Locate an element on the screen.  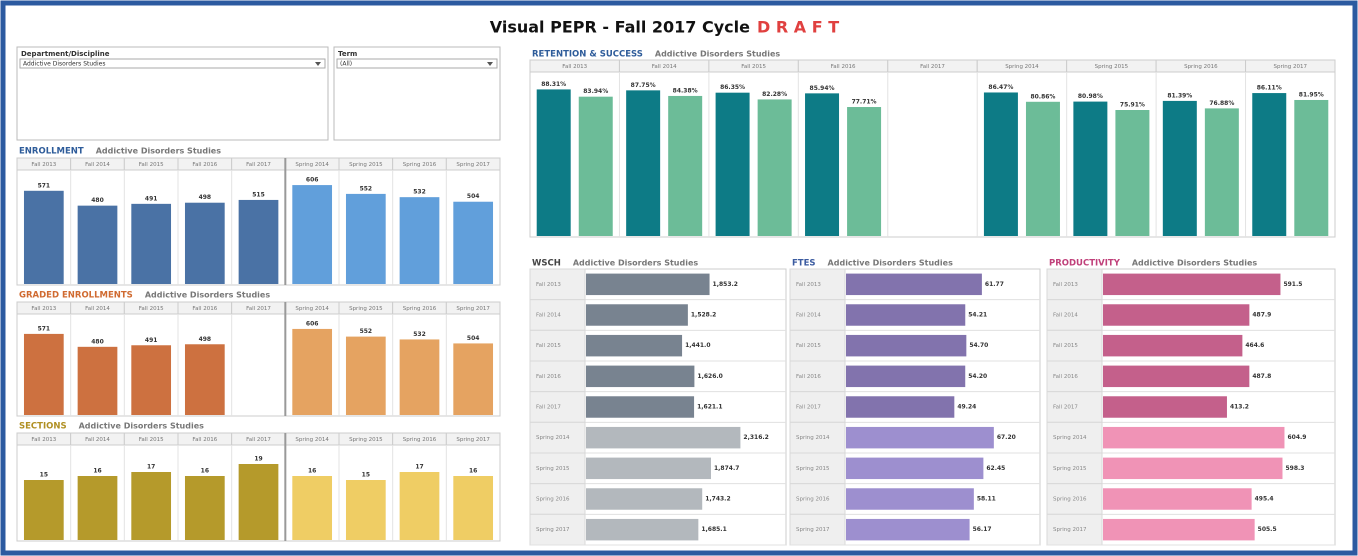
data-label: 495.4 is located at coordinates (1264, 499).